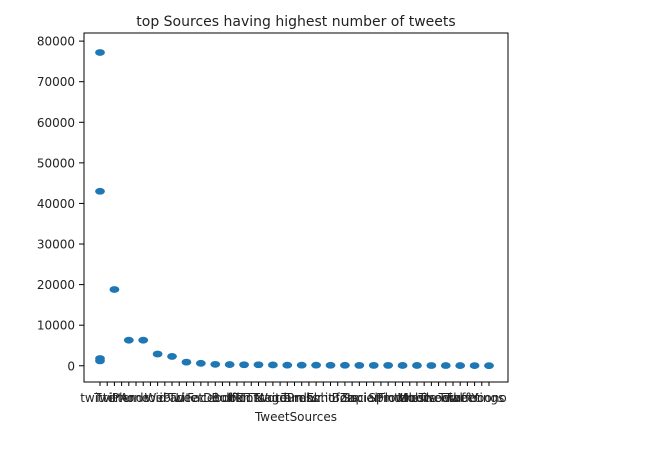  I want to click on x-tick-label: Zapier, so click(359, 398).